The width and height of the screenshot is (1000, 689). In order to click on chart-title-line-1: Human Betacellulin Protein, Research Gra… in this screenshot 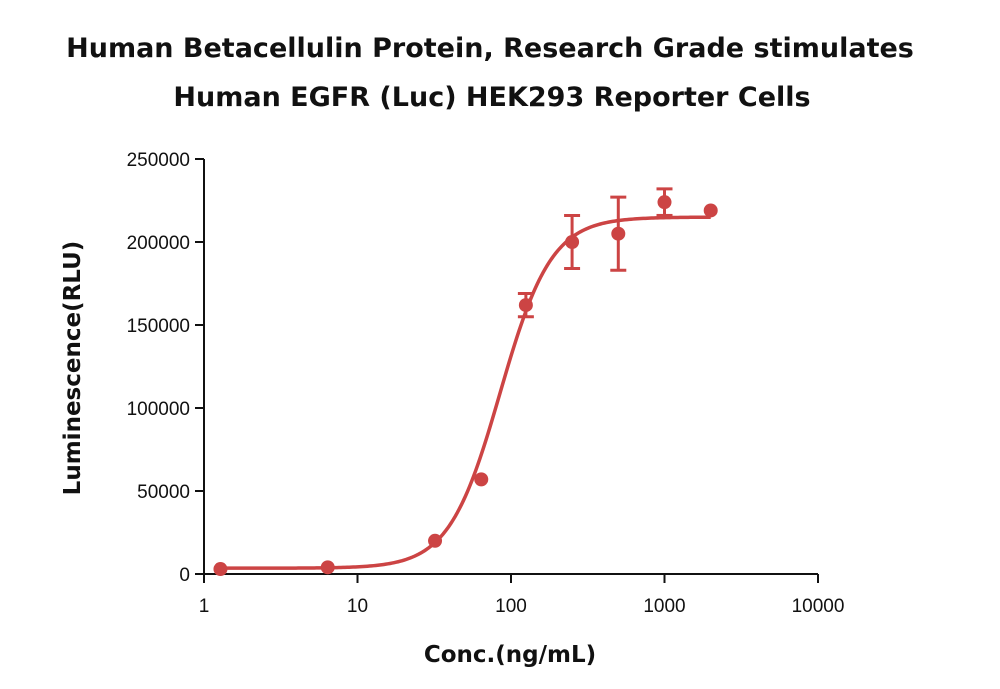, I will do `click(490, 48)`.